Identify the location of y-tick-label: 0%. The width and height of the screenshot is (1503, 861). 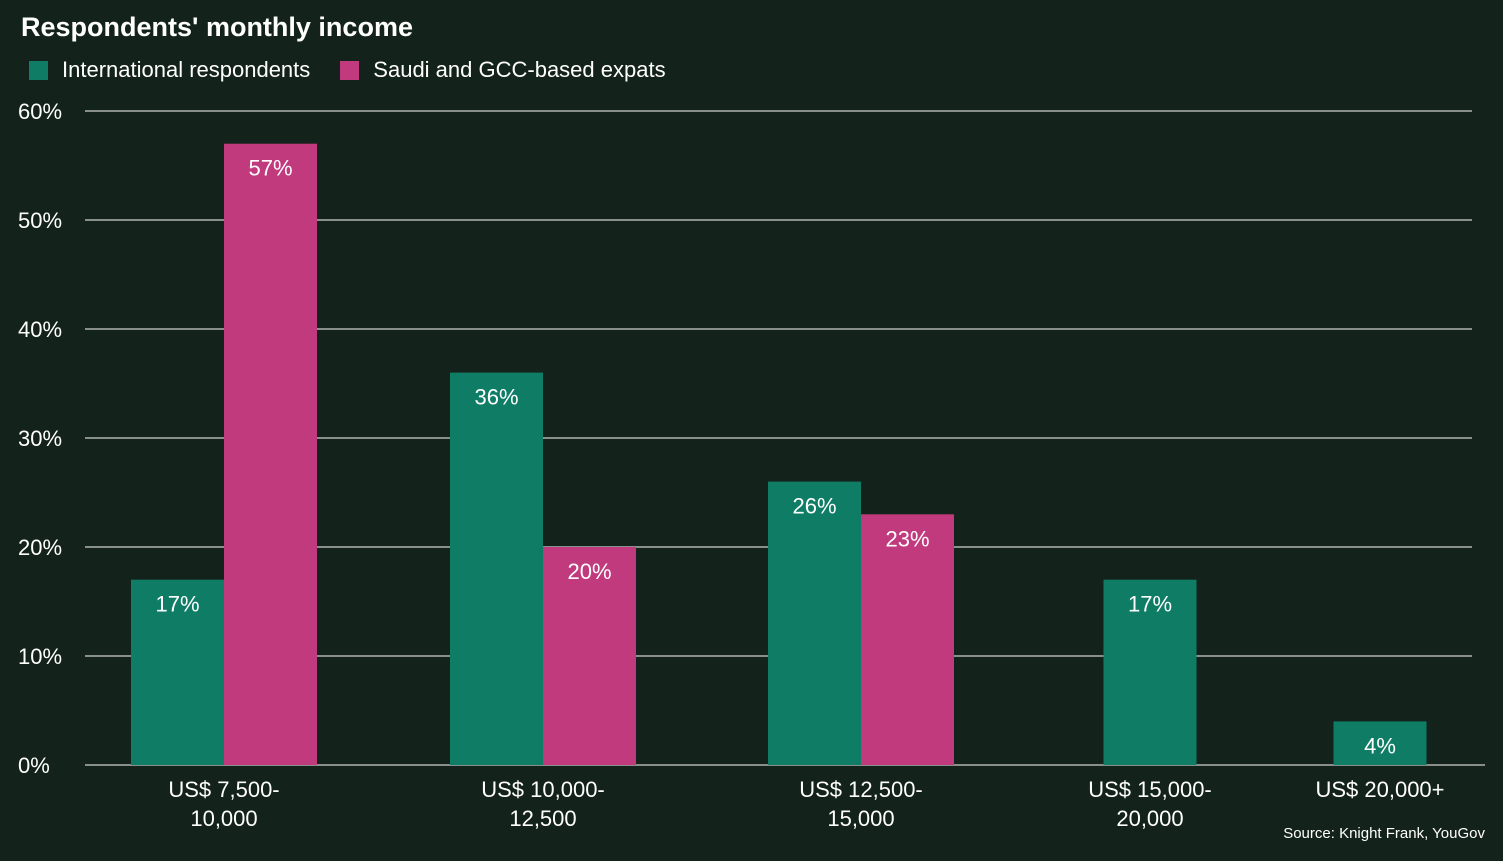
(34, 765).